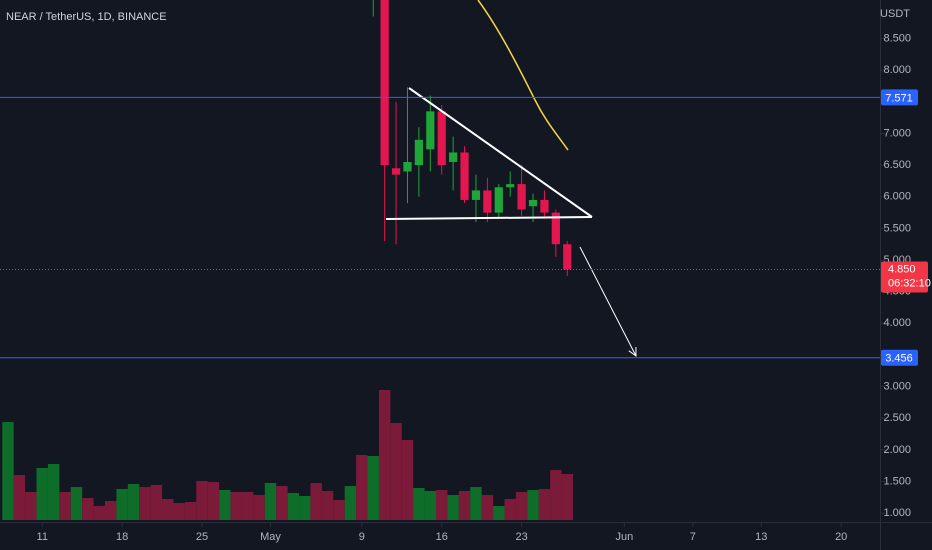  I want to click on countdown-label: 06:32:10, so click(909, 283).